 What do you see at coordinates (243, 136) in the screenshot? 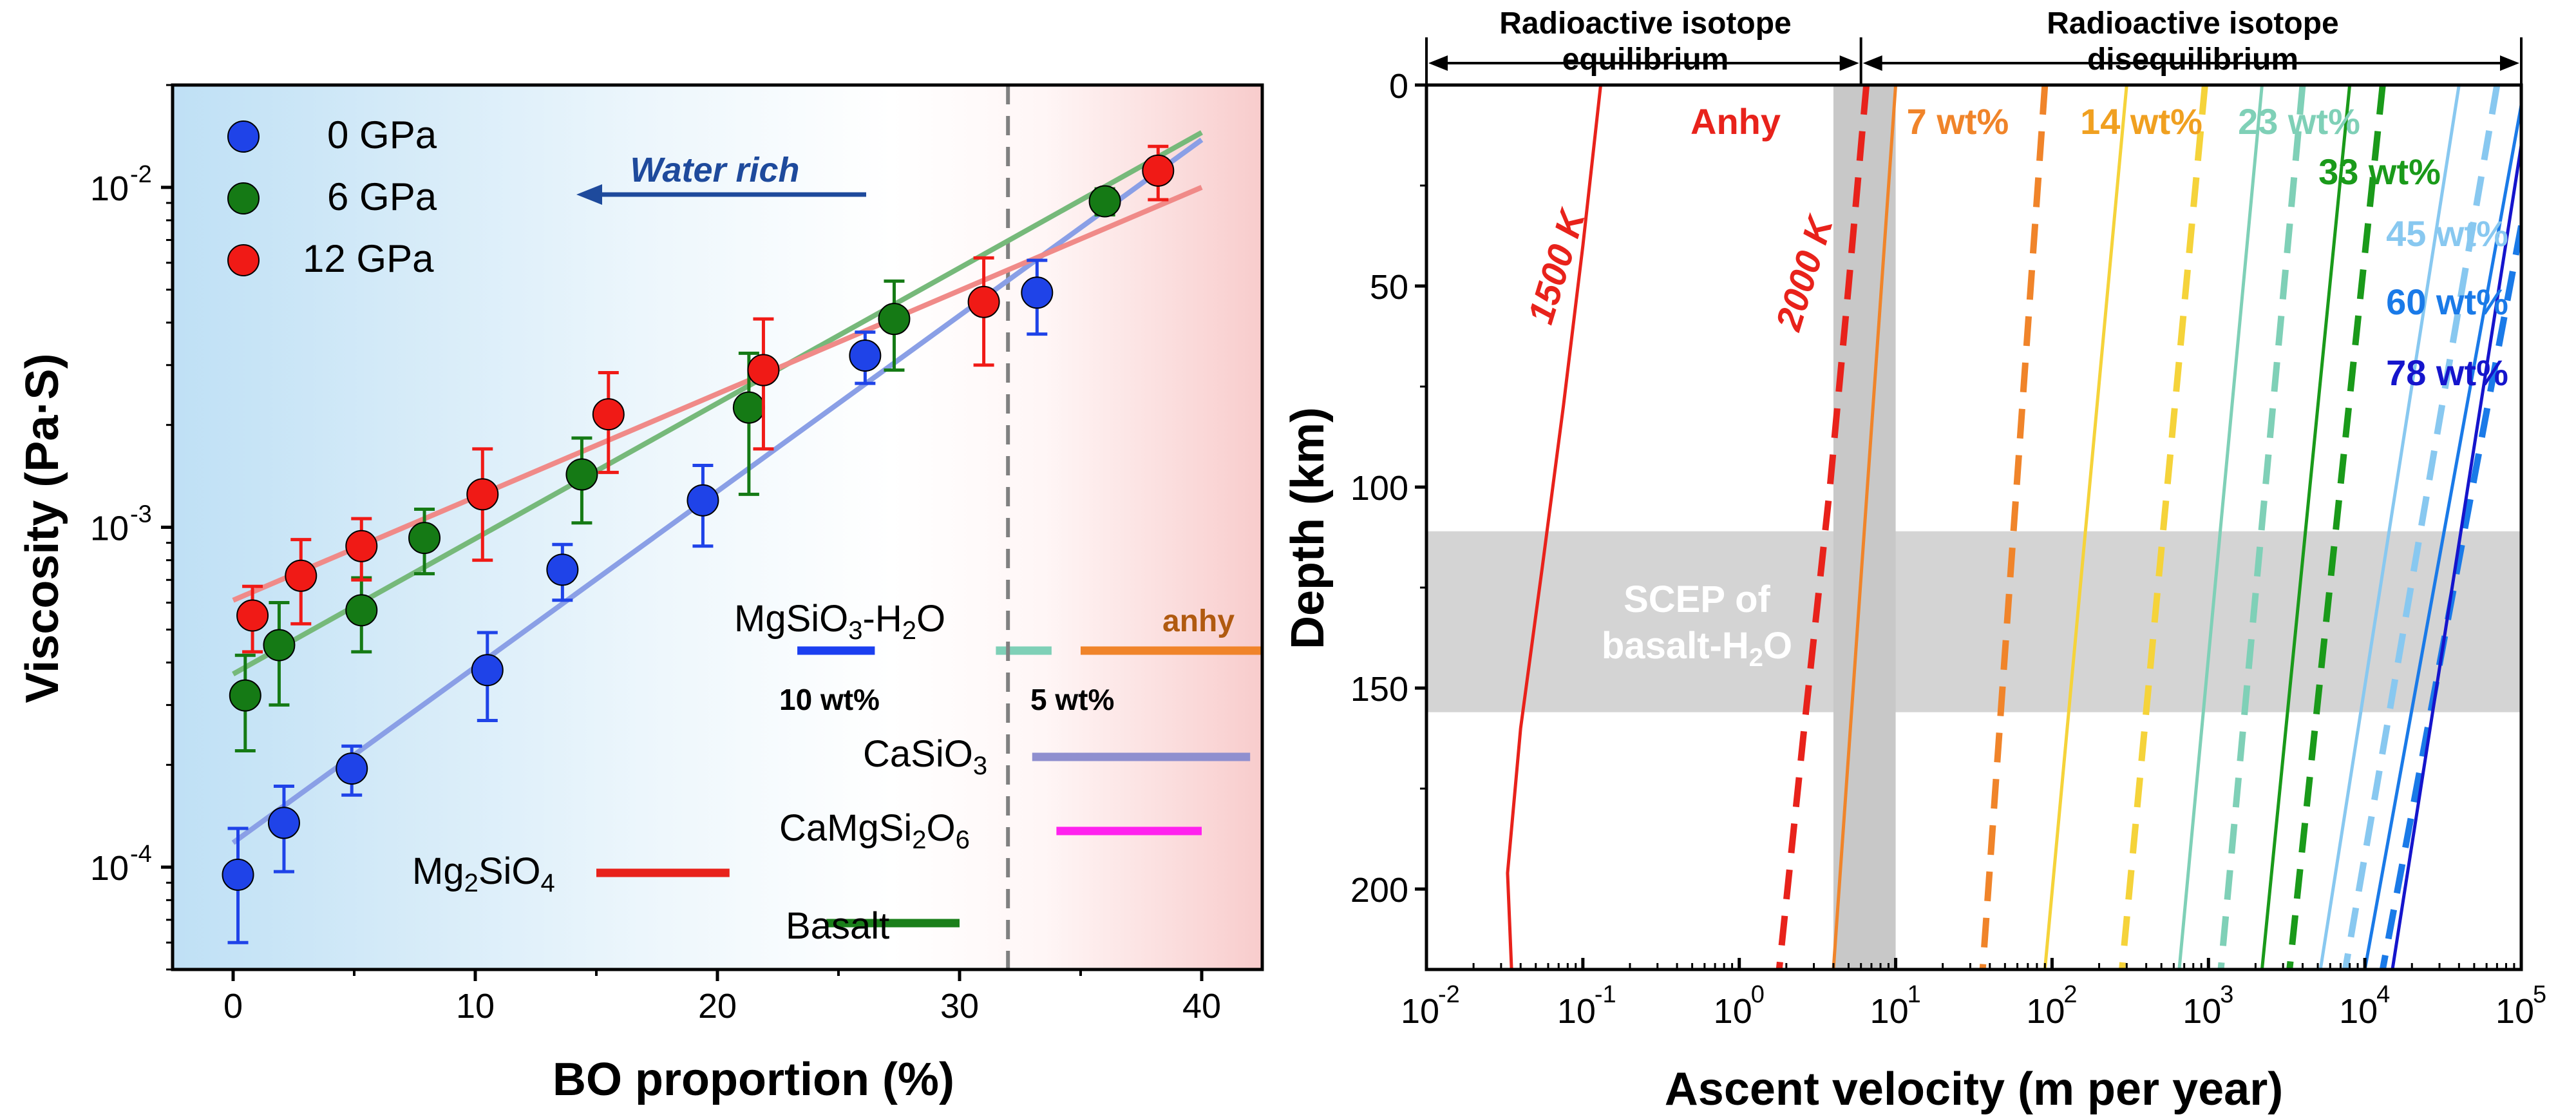
I see `legend-marker-0gpa` at bounding box center [243, 136].